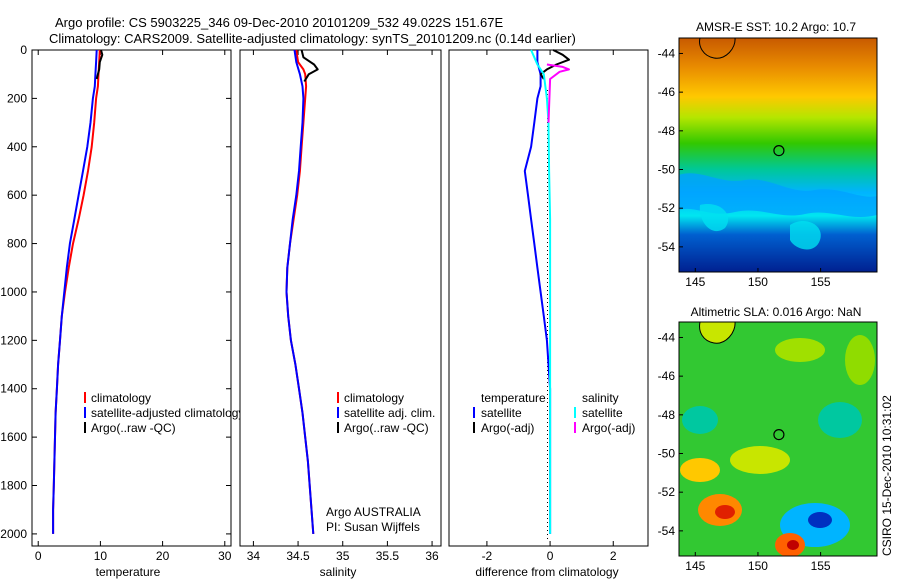 This screenshot has width=900, height=580. Describe the element at coordinates (546, 572) in the screenshot. I see `difference-xlabel: difference from climatology` at that location.